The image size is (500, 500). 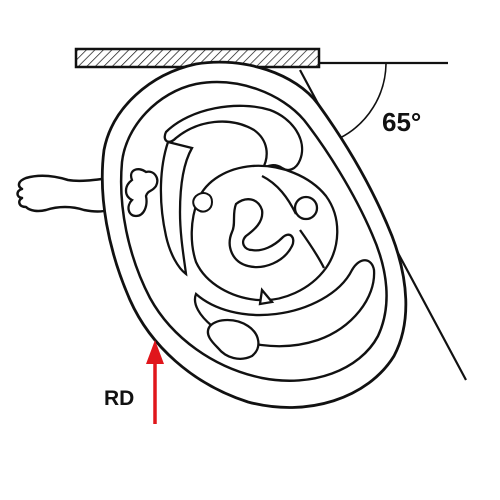 I want to click on arrow-label: RD, so click(x=119, y=398).